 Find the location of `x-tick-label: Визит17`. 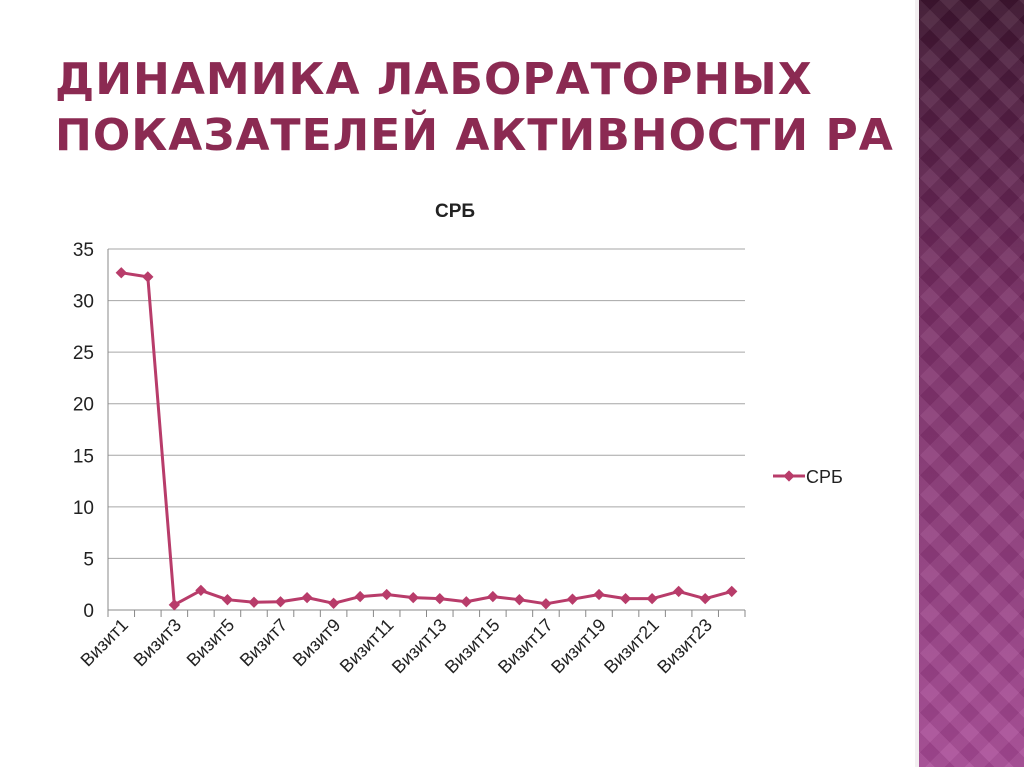

x-tick-label: Визит17 is located at coordinates (525, 646).